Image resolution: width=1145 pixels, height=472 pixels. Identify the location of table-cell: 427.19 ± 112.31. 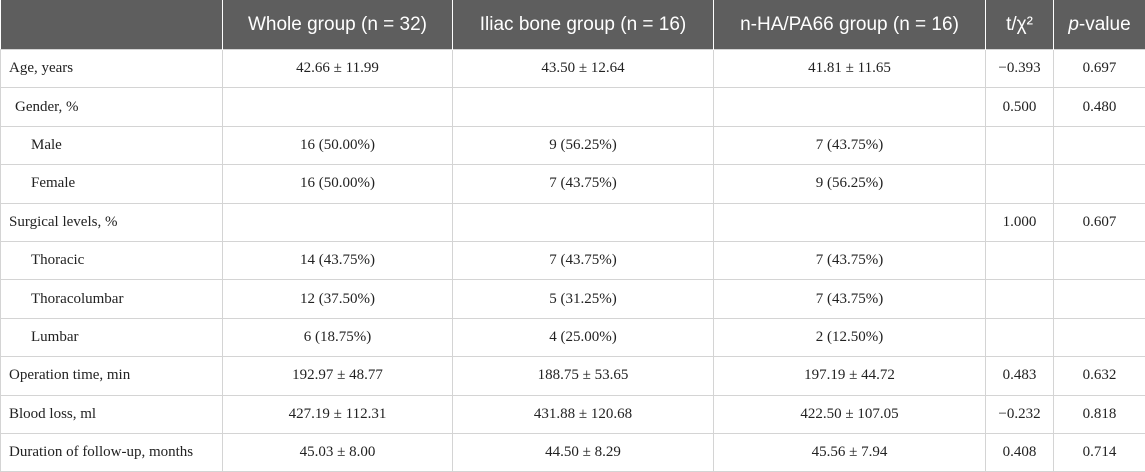
(337, 414).